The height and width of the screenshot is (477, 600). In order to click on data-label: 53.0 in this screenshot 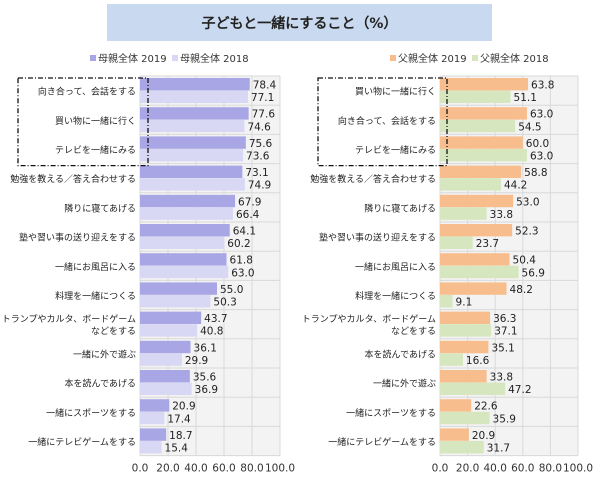, I will do `click(527, 202)`.